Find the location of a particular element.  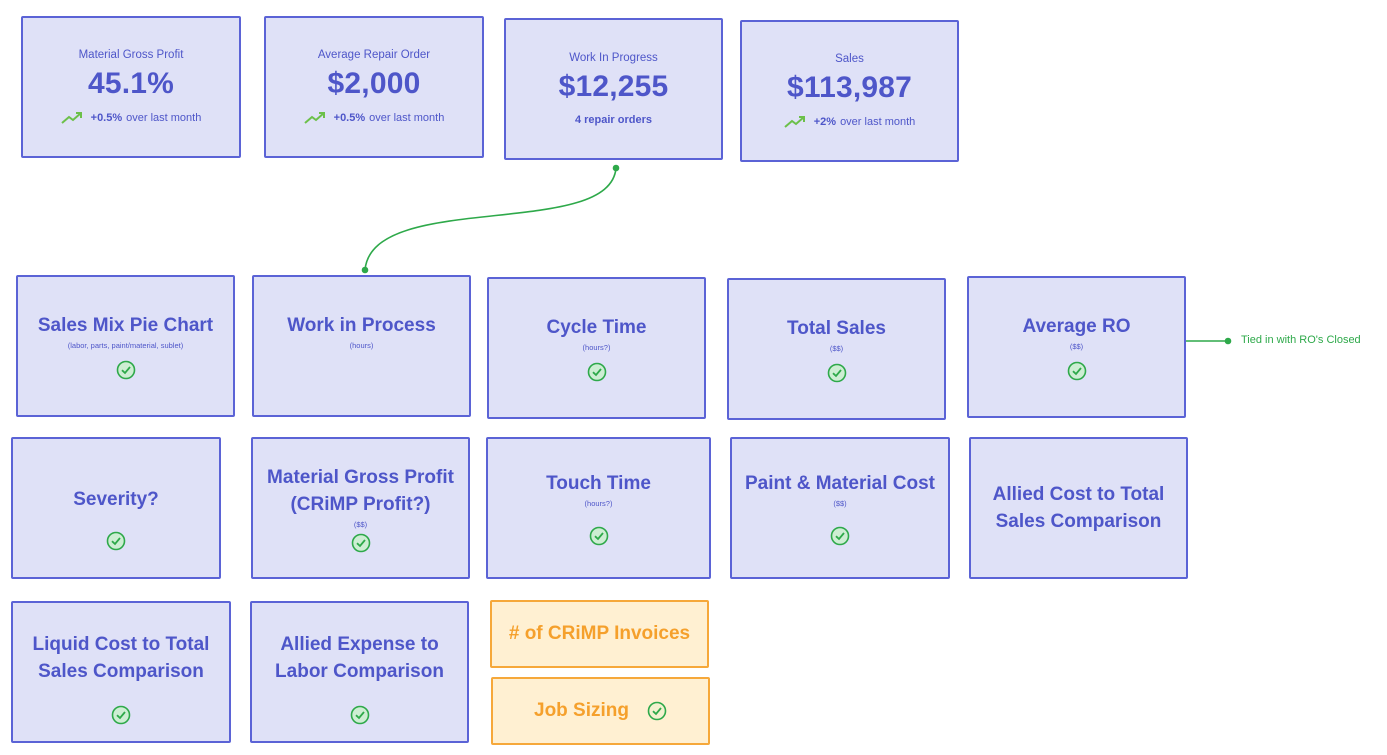

tile-title: Touch Time is located at coordinates (598, 483).